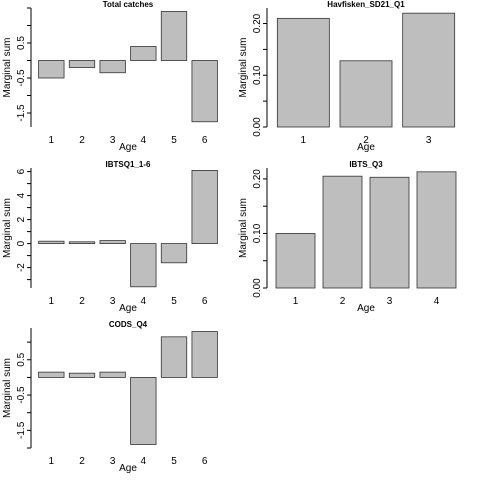  What do you see at coordinates (21, 219) in the screenshot?
I see `y-tick-label: 2` at bounding box center [21, 219].